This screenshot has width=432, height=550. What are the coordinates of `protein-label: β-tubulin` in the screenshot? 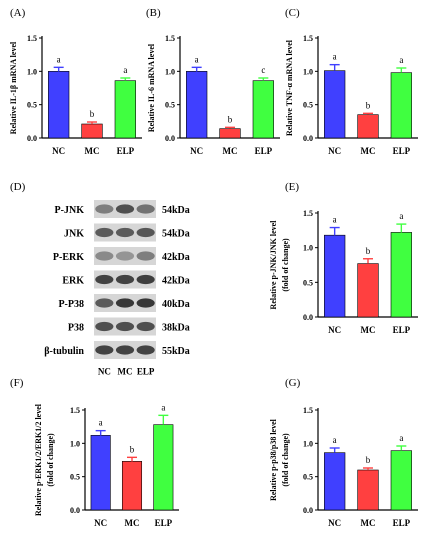 It's located at (64, 351).